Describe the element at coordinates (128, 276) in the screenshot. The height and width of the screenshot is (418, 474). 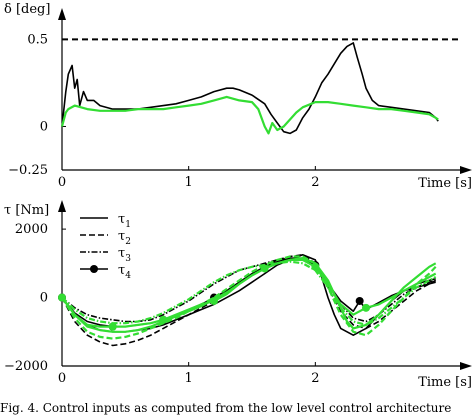
I see `legend-subscript: 4` at that location.